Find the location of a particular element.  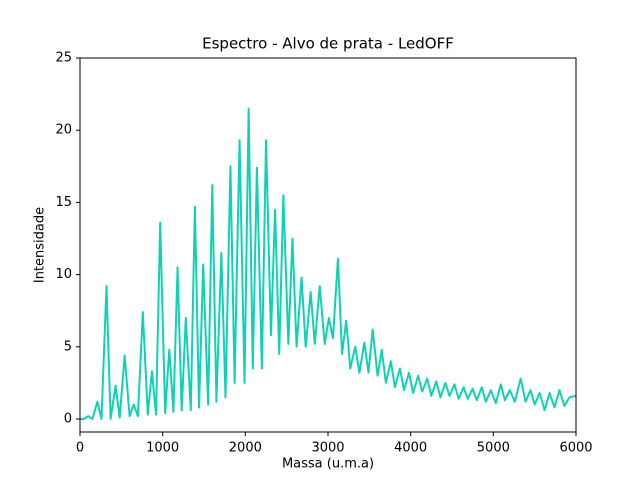

x-tick-label: 1000 is located at coordinates (162, 448).